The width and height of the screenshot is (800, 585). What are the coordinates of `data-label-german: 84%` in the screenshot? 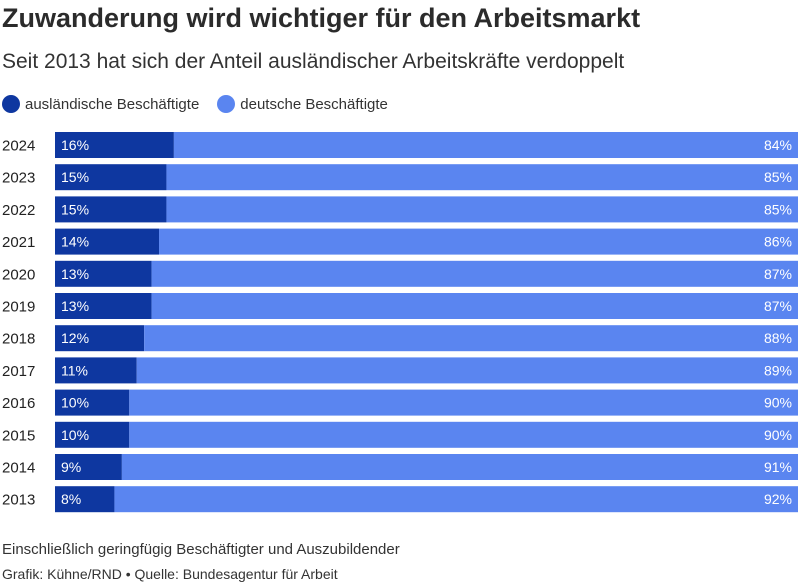 It's located at (778, 145).